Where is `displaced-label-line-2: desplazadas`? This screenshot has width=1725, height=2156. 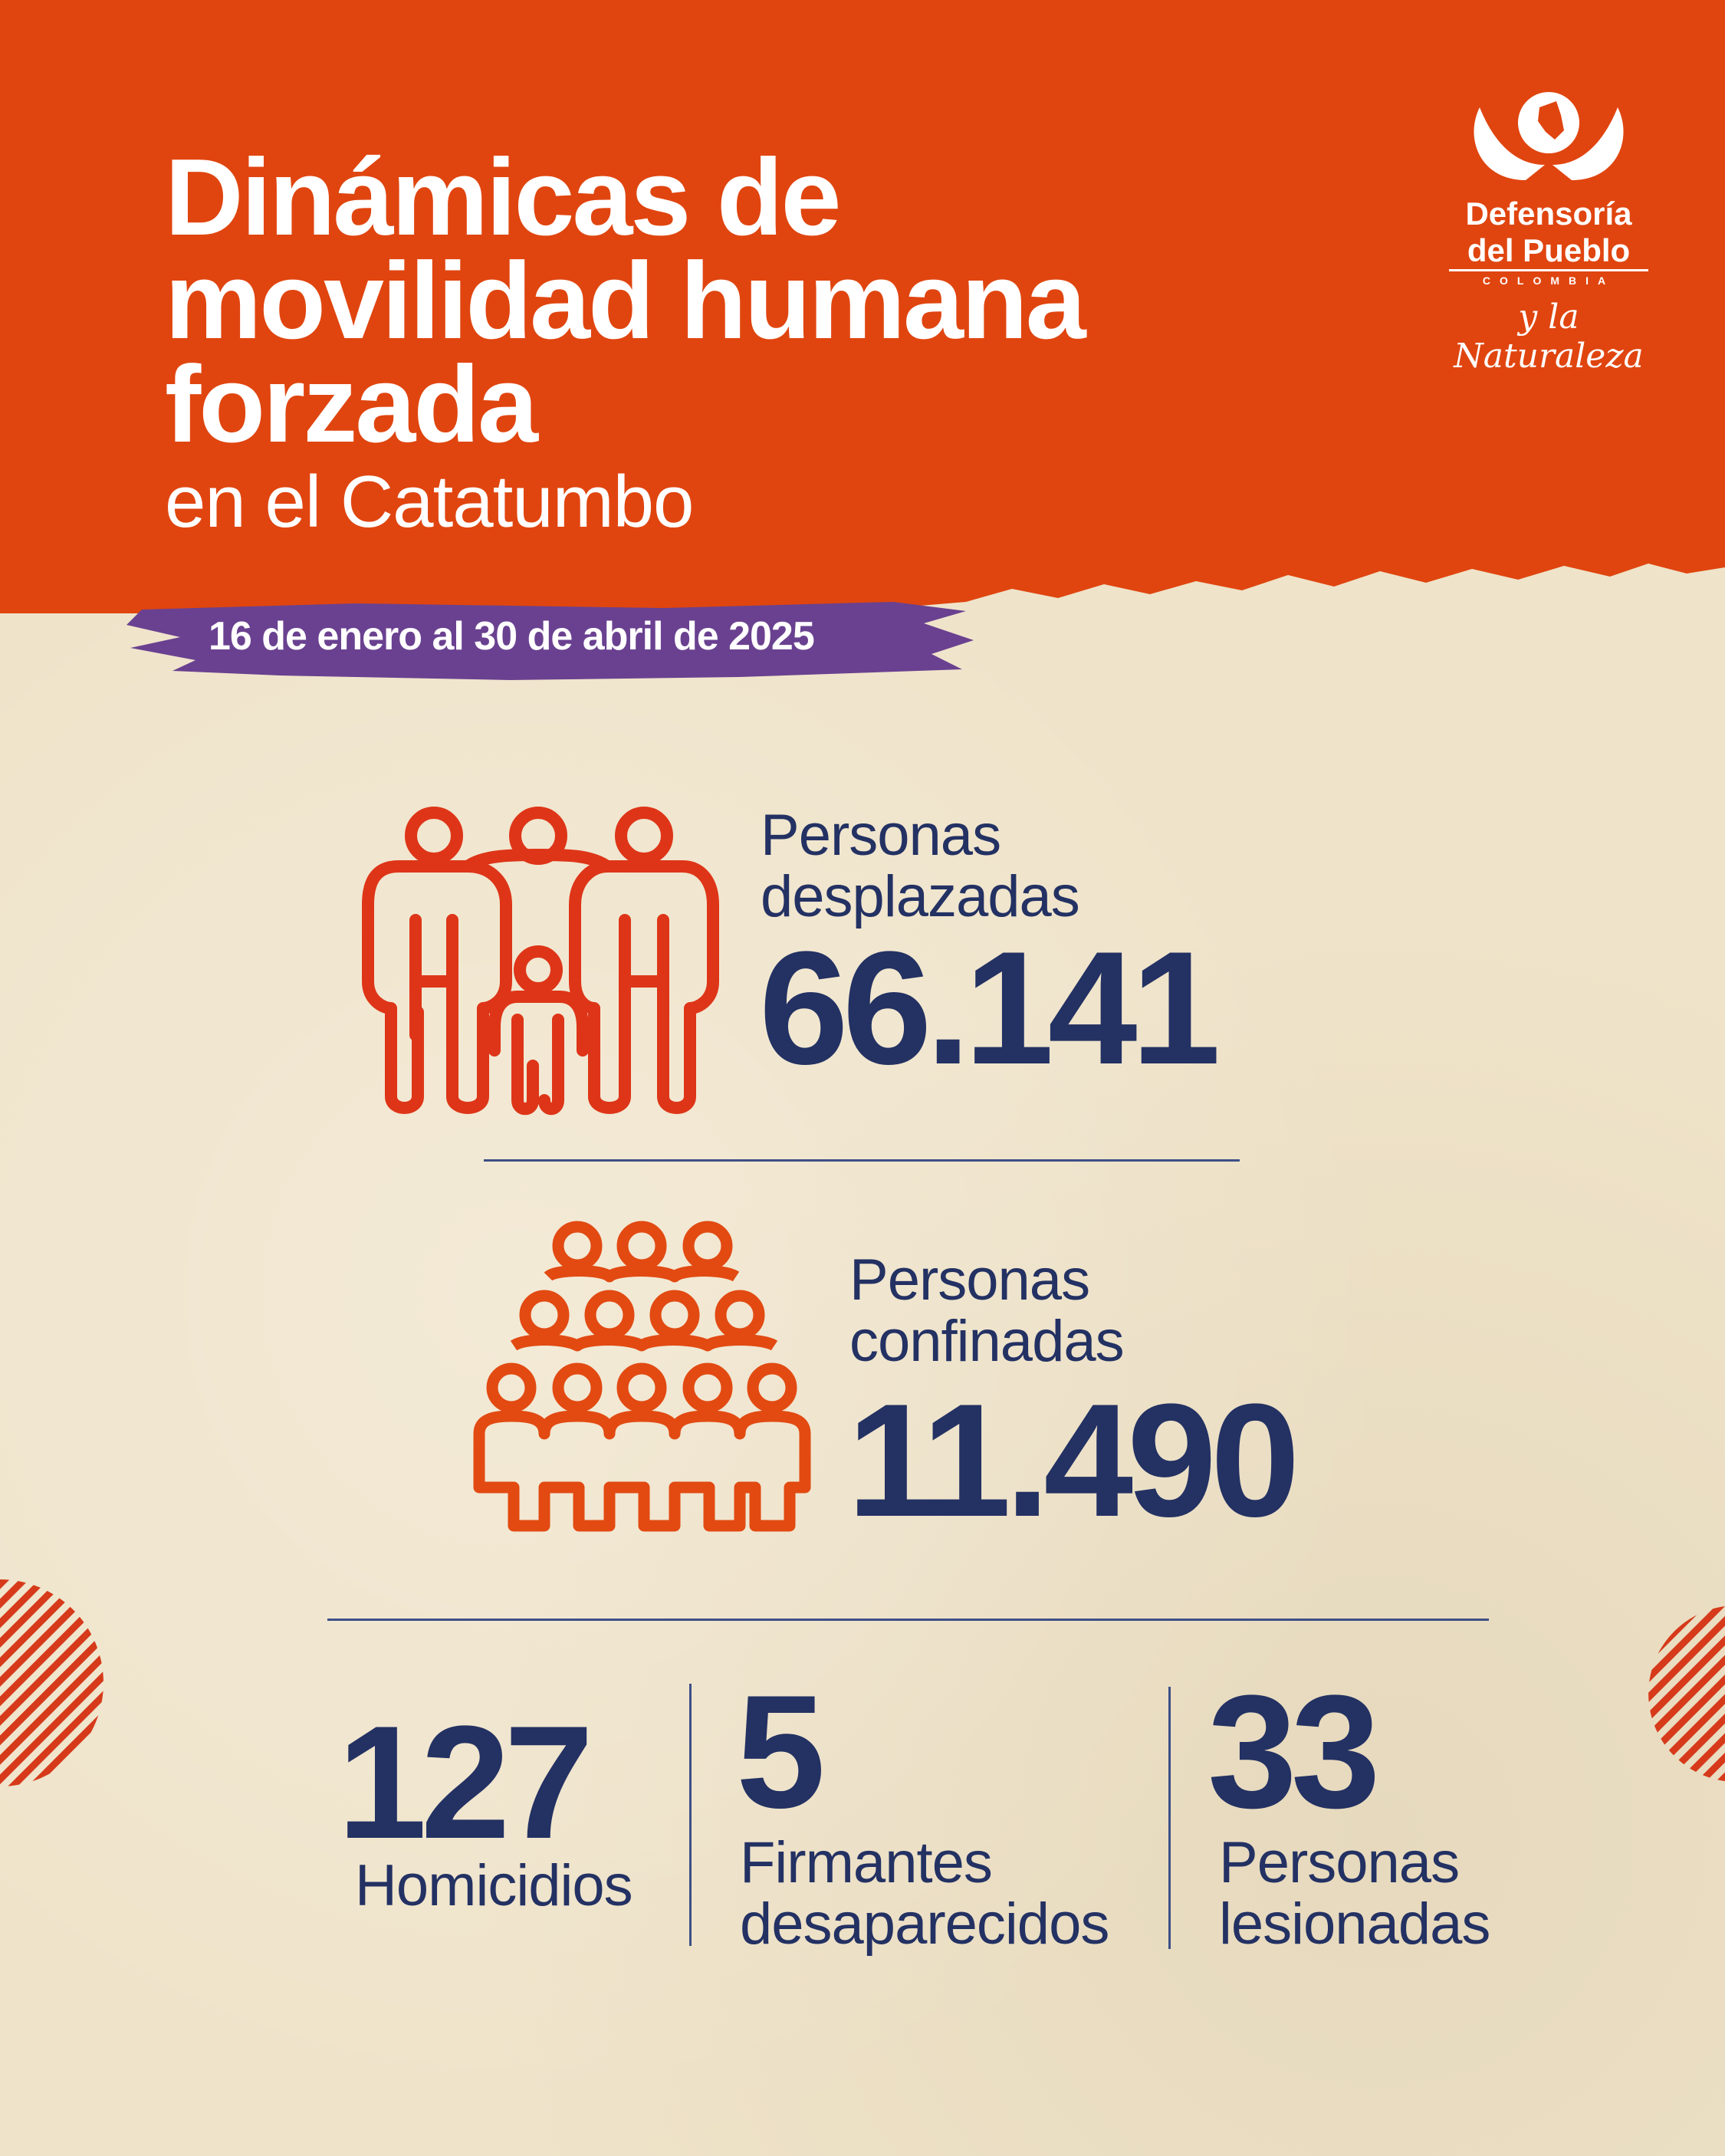
displaced-label-line-2: desplazadas is located at coordinates (921, 897).